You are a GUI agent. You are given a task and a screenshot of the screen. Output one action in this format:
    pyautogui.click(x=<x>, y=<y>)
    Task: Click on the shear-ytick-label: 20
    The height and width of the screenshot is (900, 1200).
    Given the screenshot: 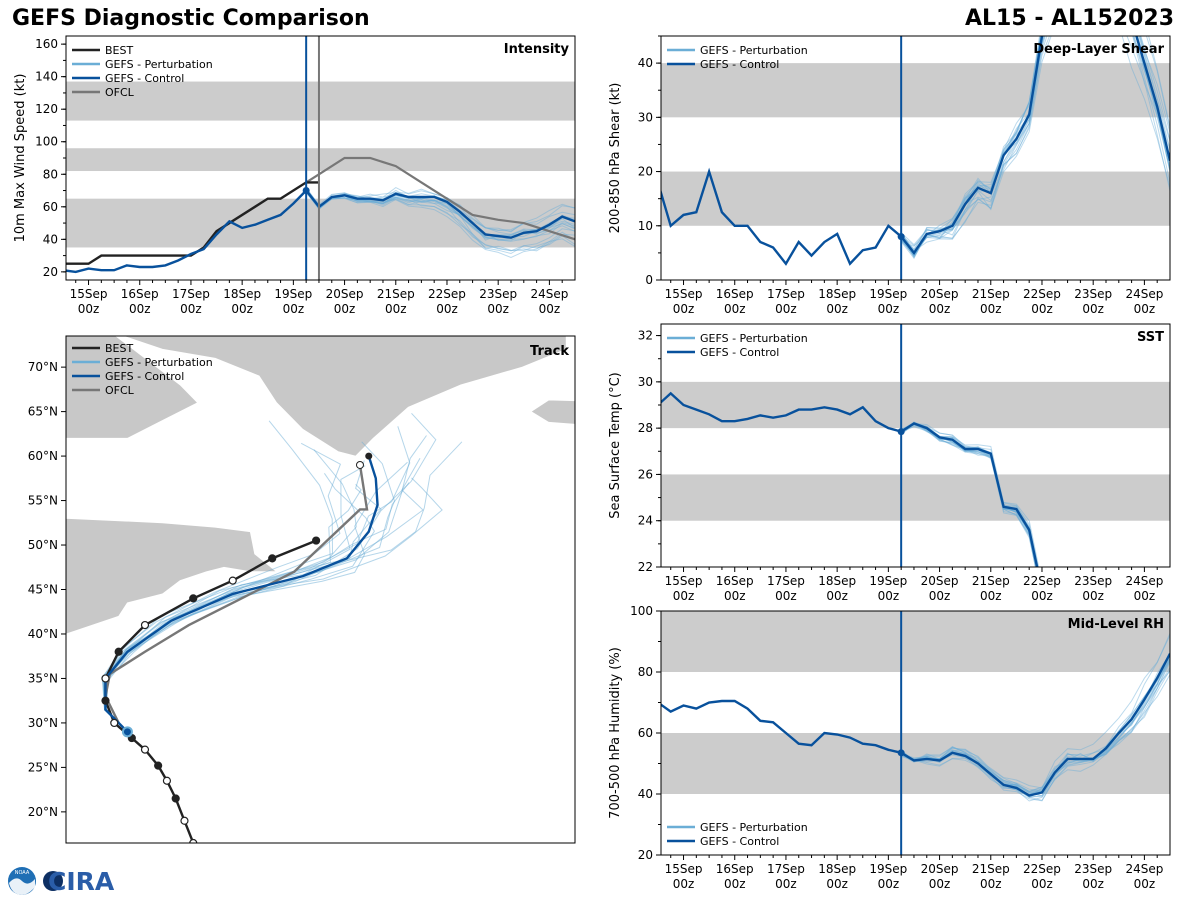 What is the action you would take?
    pyautogui.click(x=645, y=172)
    